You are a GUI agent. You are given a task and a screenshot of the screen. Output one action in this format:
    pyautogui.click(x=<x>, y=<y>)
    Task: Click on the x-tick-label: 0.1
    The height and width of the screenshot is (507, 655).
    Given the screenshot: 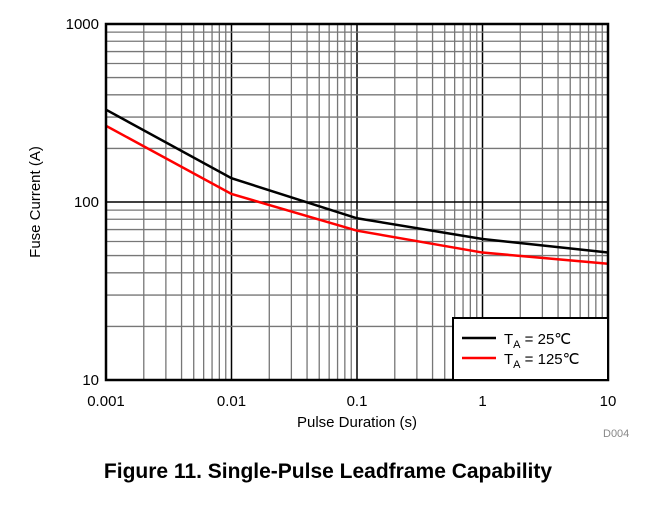 What is the action you would take?
    pyautogui.click(x=357, y=401)
    